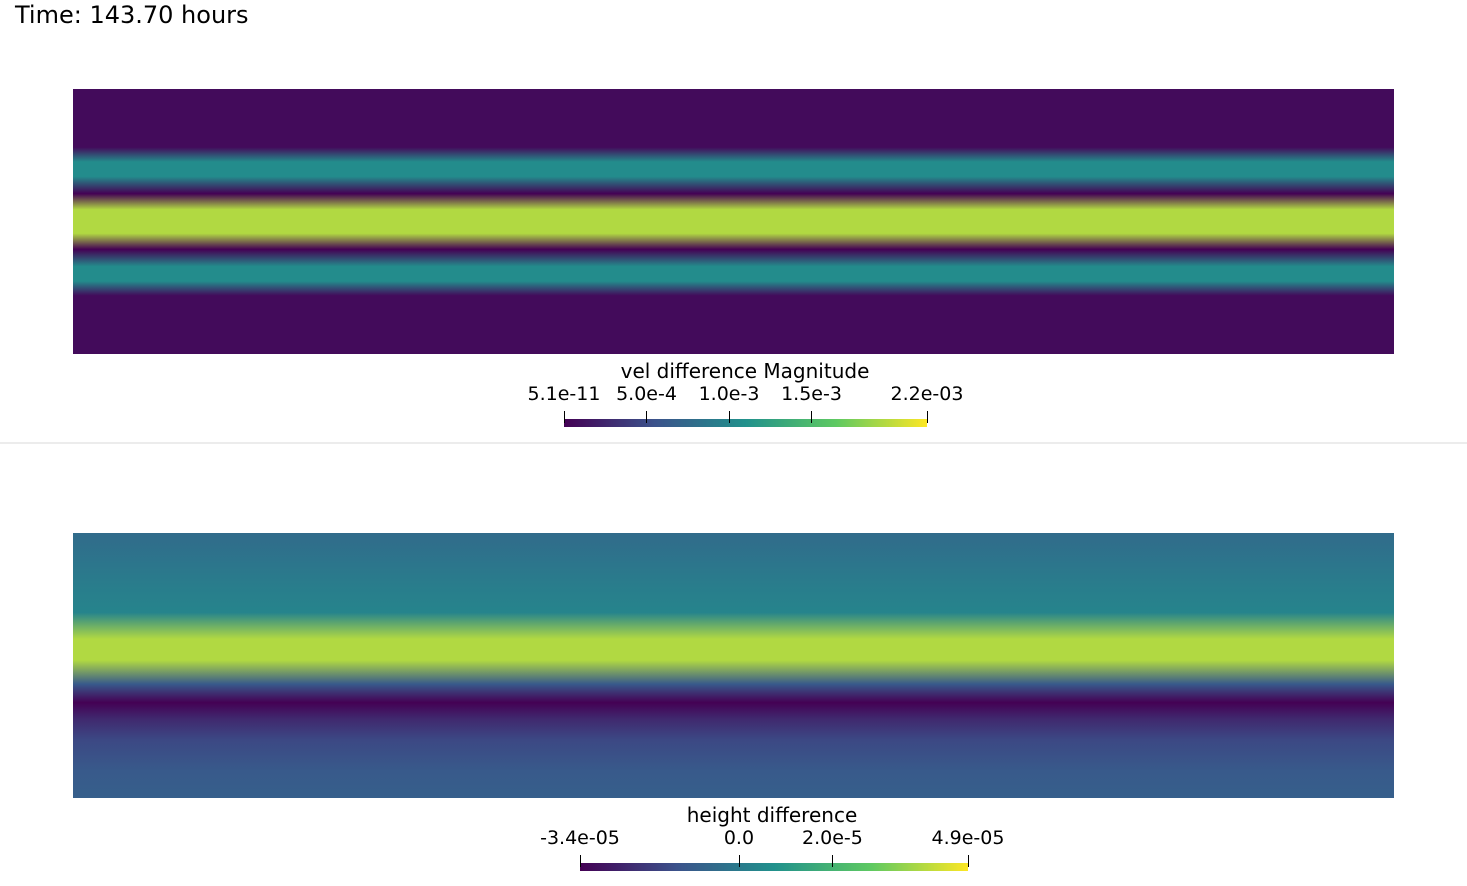 This screenshot has height=886, width=1467. Describe the element at coordinates (733, 443) in the screenshot. I see `view-divider` at that location.